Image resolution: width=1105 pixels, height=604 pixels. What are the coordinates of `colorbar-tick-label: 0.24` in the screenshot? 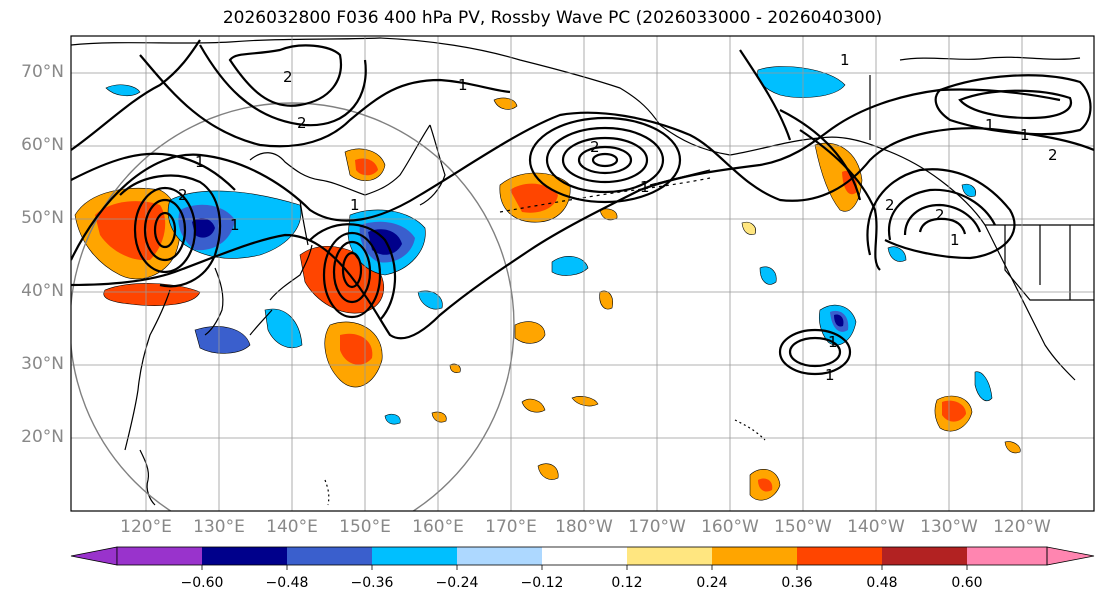 It's located at (712, 583).